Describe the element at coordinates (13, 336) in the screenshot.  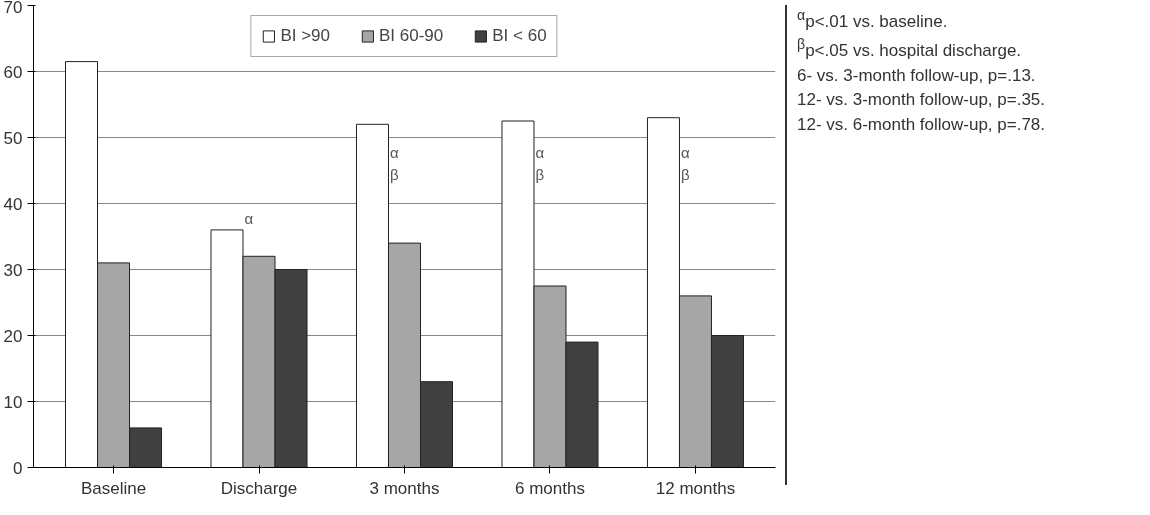
I see `y-tick-label: 20` at that location.